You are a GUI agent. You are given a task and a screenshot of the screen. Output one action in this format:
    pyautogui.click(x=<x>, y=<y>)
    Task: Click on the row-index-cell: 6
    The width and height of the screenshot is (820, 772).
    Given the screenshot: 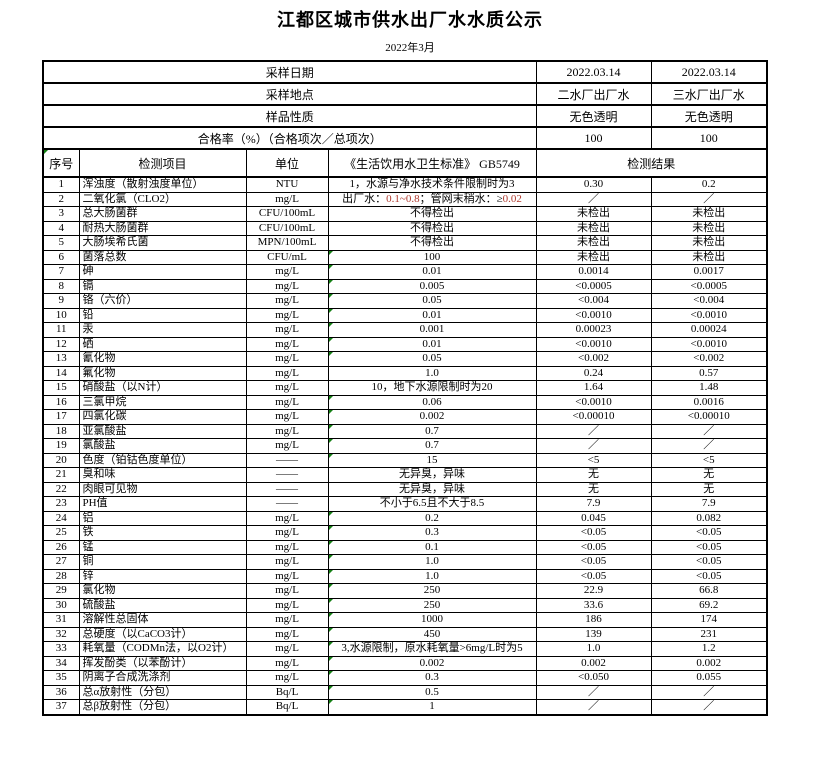 What is the action you would take?
    pyautogui.click(x=61, y=257)
    